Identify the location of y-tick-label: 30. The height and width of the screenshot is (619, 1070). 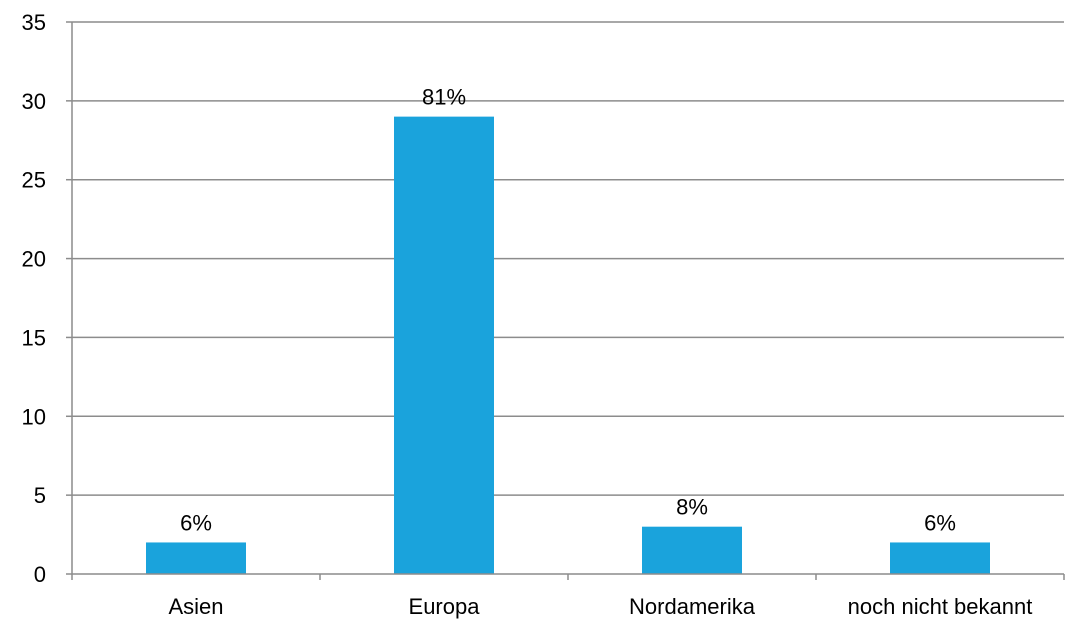
(34, 101).